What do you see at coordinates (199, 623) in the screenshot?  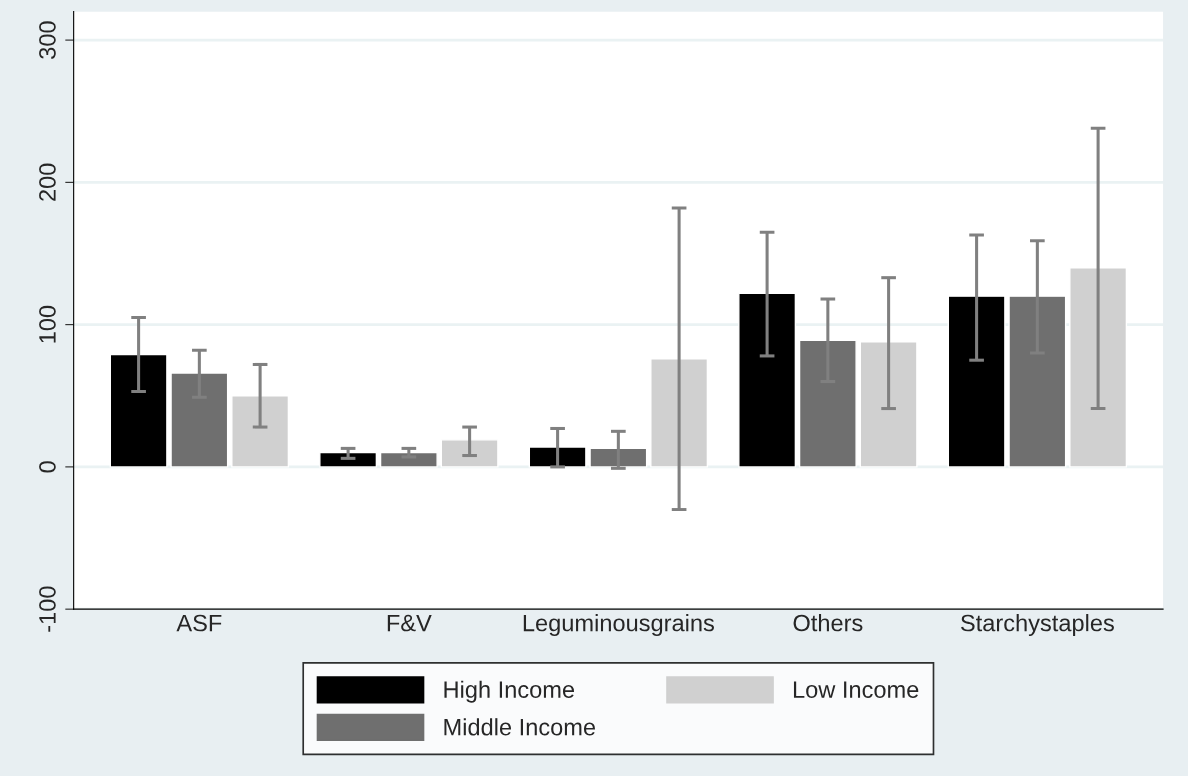 I see `x-tick-label: ASF` at bounding box center [199, 623].